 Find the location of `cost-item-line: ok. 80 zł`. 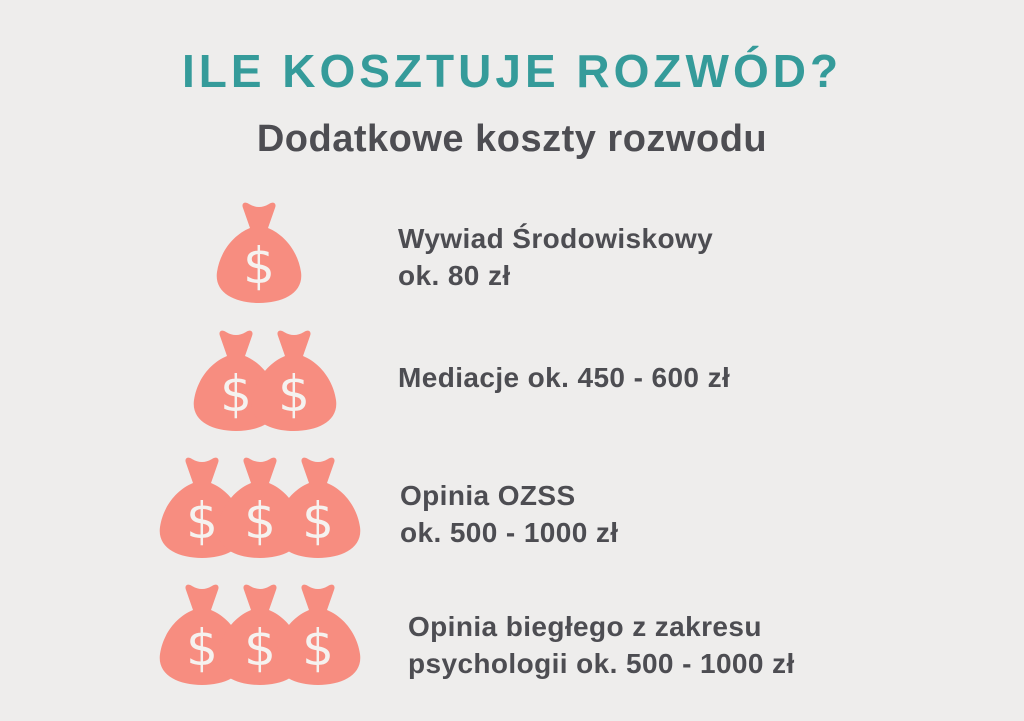

cost-item-line: ok. 80 zł is located at coordinates (454, 275).